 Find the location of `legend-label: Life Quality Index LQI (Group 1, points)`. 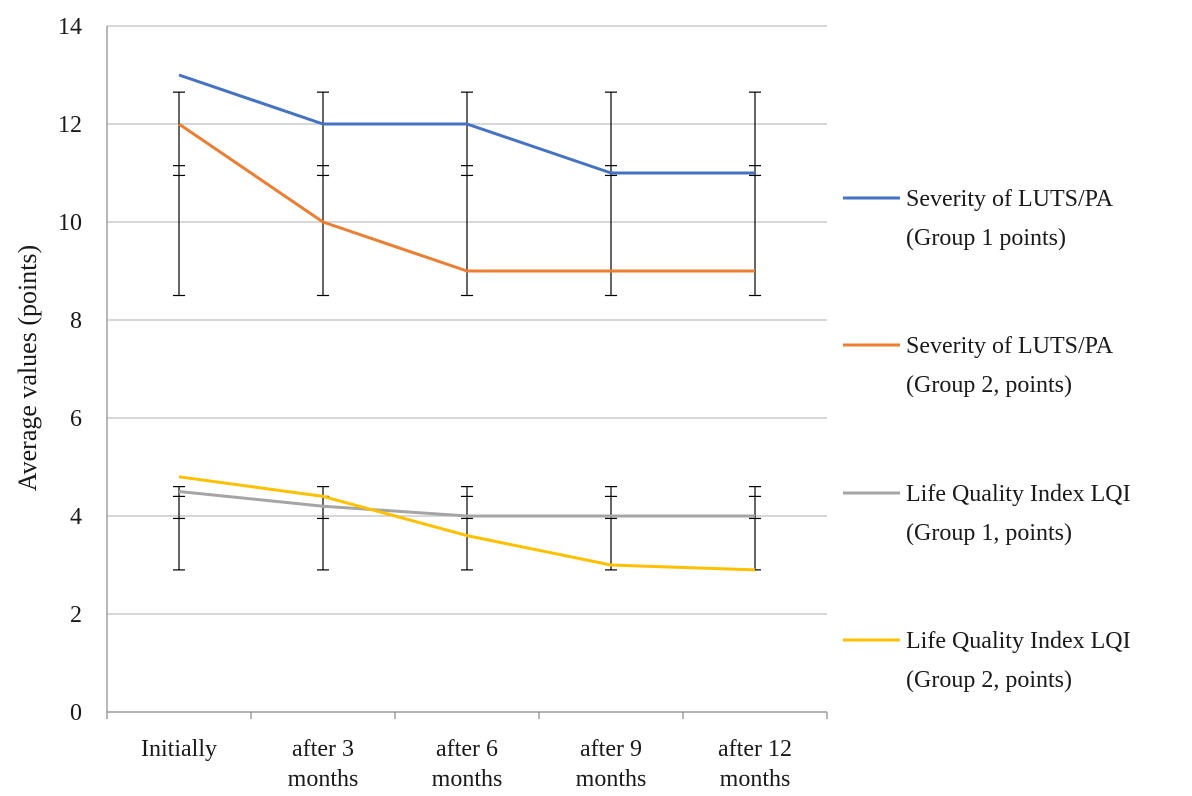

legend-label: Life Quality Index LQI (Group 1, points) is located at coordinates (1018, 513).